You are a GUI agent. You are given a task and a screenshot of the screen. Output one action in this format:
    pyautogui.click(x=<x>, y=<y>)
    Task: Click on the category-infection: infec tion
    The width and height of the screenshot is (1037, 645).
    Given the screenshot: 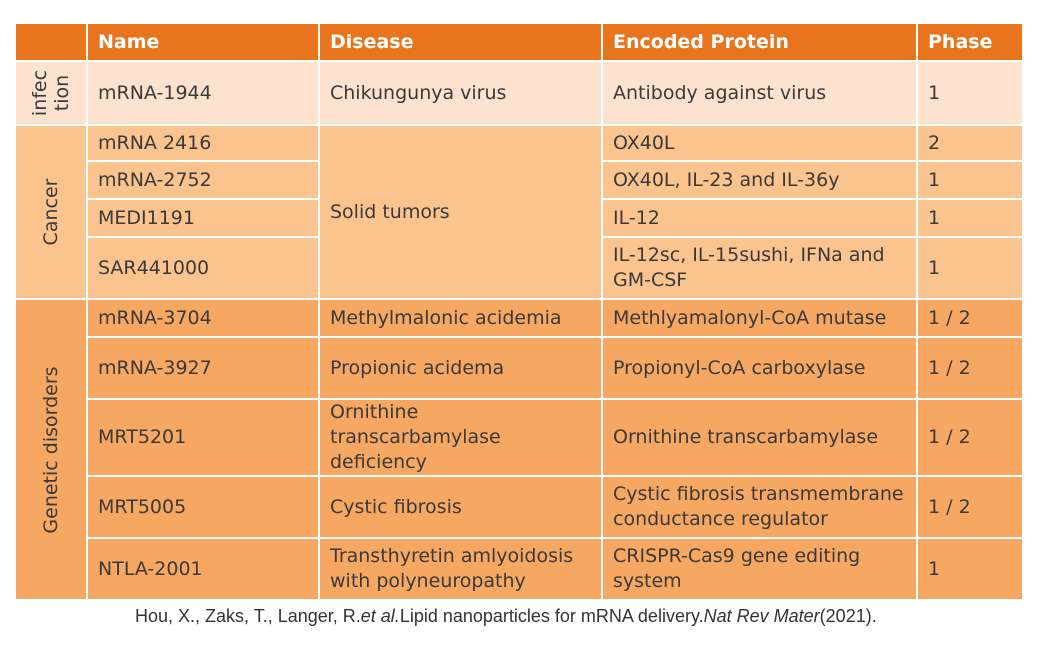 What is the action you would take?
    pyautogui.click(x=51, y=93)
    